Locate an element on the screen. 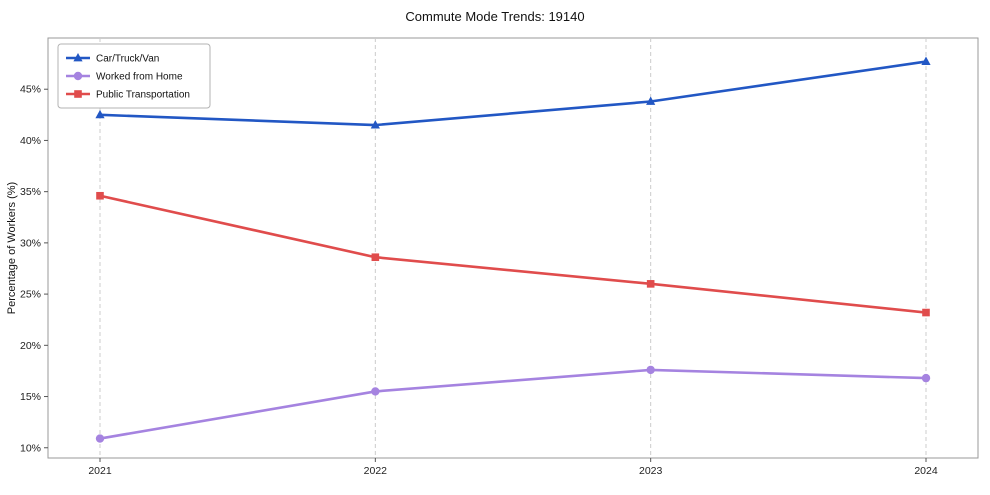 Image resolution: width=990 pixels, height=495 pixels. y-tick-label: 40% is located at coordinates (30, 141).